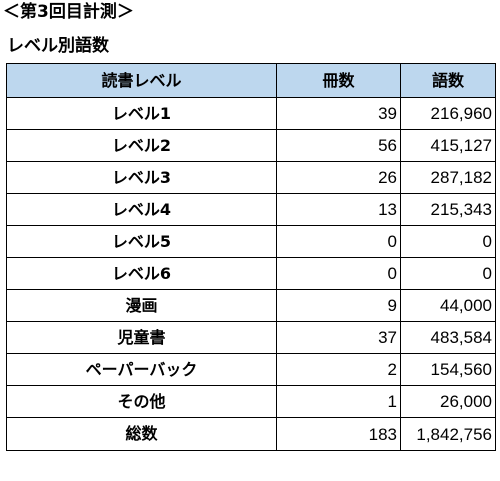 This screenshot has width=500, height=481. What do you see at coordinates (141, 401) in the screenshot?
I see `level-cell: その他` at bounding box center [141, 401].